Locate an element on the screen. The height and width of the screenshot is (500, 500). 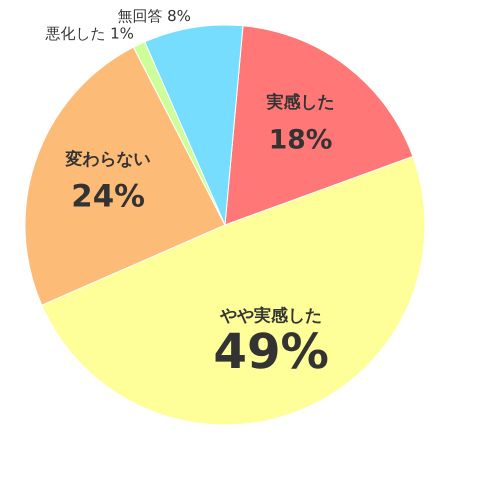
data-label: 24% is located at coordinates (108, 196).